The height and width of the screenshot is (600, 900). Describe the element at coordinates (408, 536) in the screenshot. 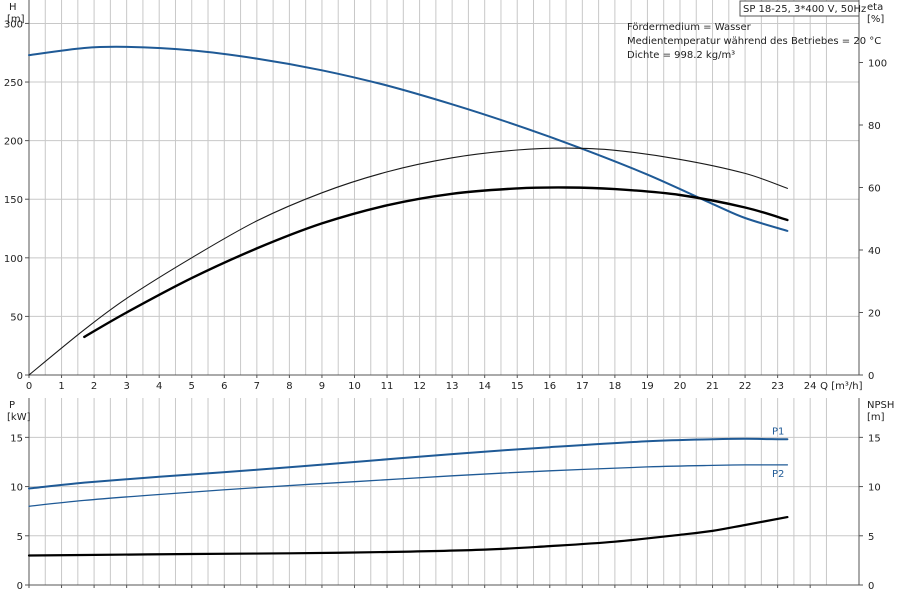

I see `series-line-p1-s2` at that location.